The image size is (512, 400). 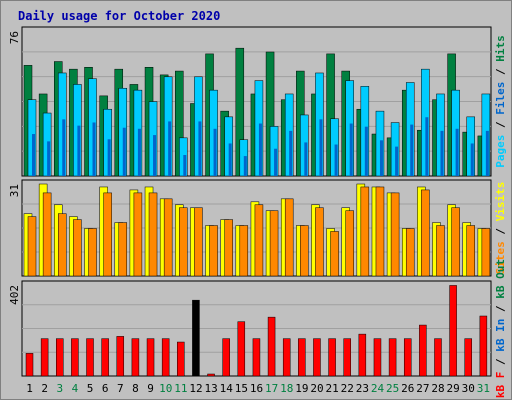 I want to click on x-tick-label: 11, so click(x=180, y=388).